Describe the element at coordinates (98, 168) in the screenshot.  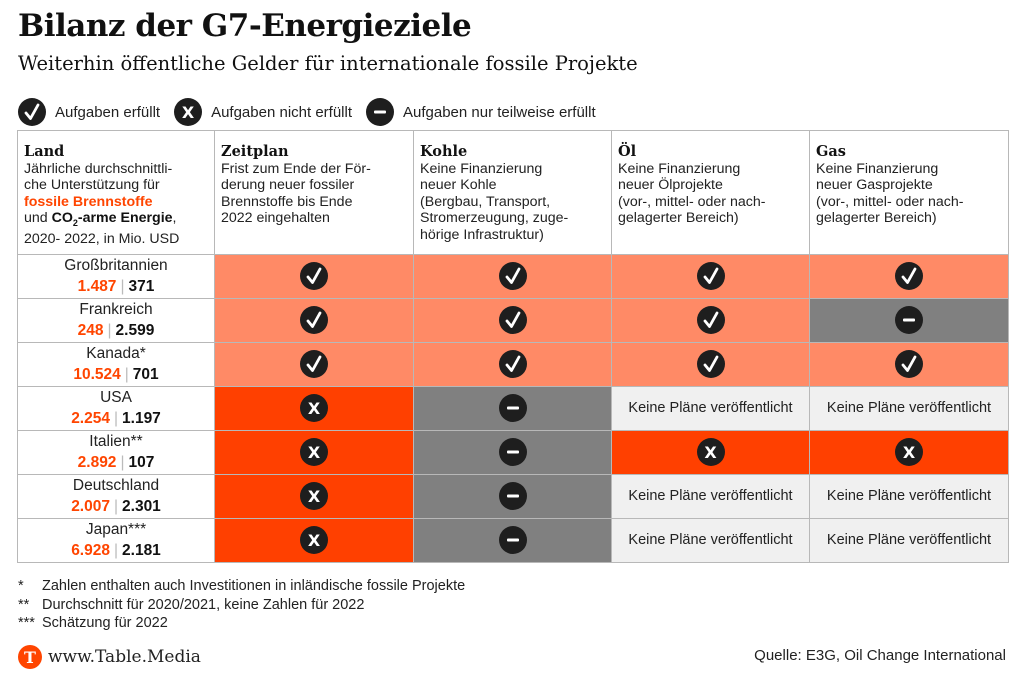
I see `header-land-line1: Jährliche durchschnittli-` at that location.